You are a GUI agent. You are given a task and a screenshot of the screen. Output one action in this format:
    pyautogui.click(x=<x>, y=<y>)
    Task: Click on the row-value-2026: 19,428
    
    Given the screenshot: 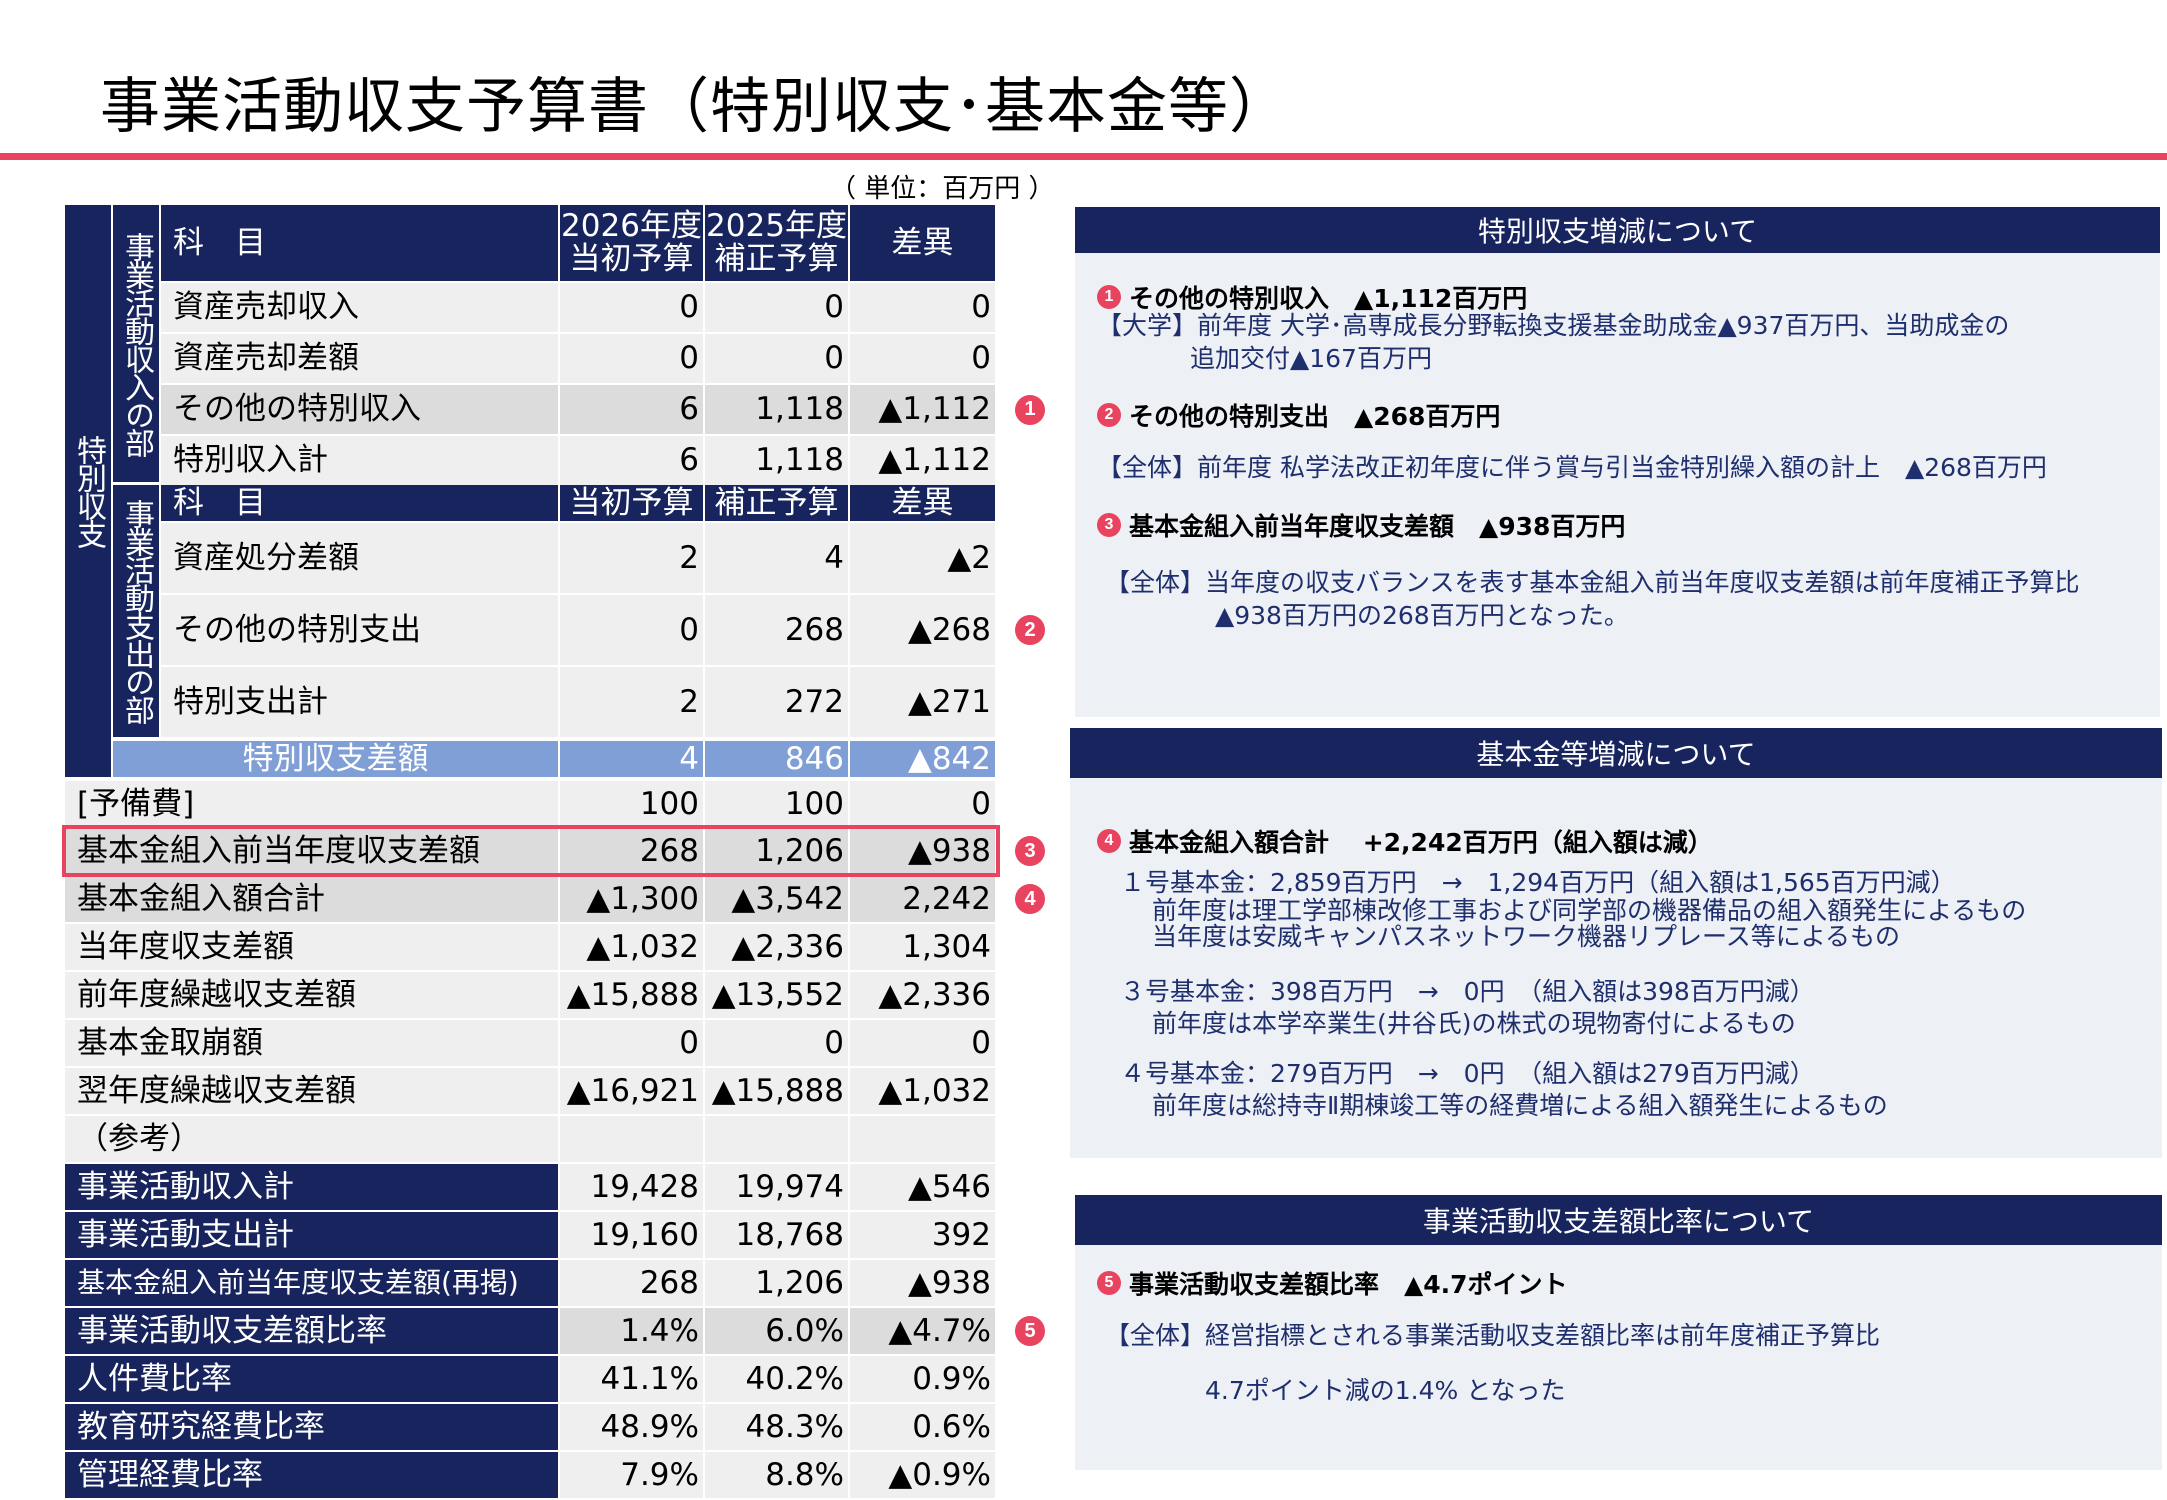 What is the action you would take?
    pyautogui.click(x=631, y=1187)
    